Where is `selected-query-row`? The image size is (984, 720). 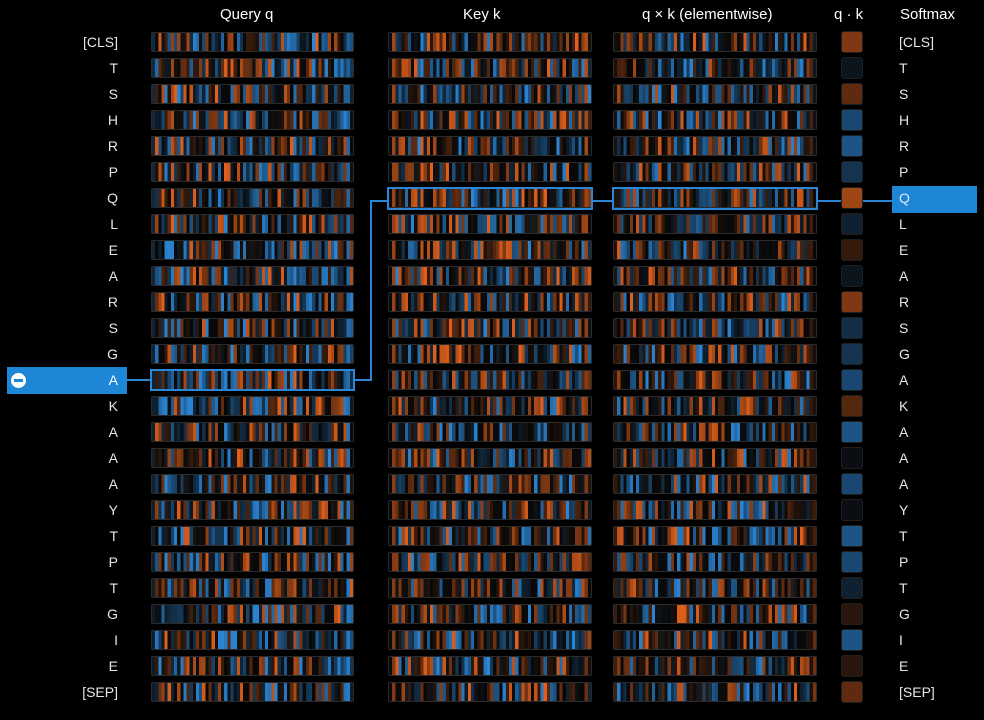
selected-query-row is located at coordinates (67, 380).